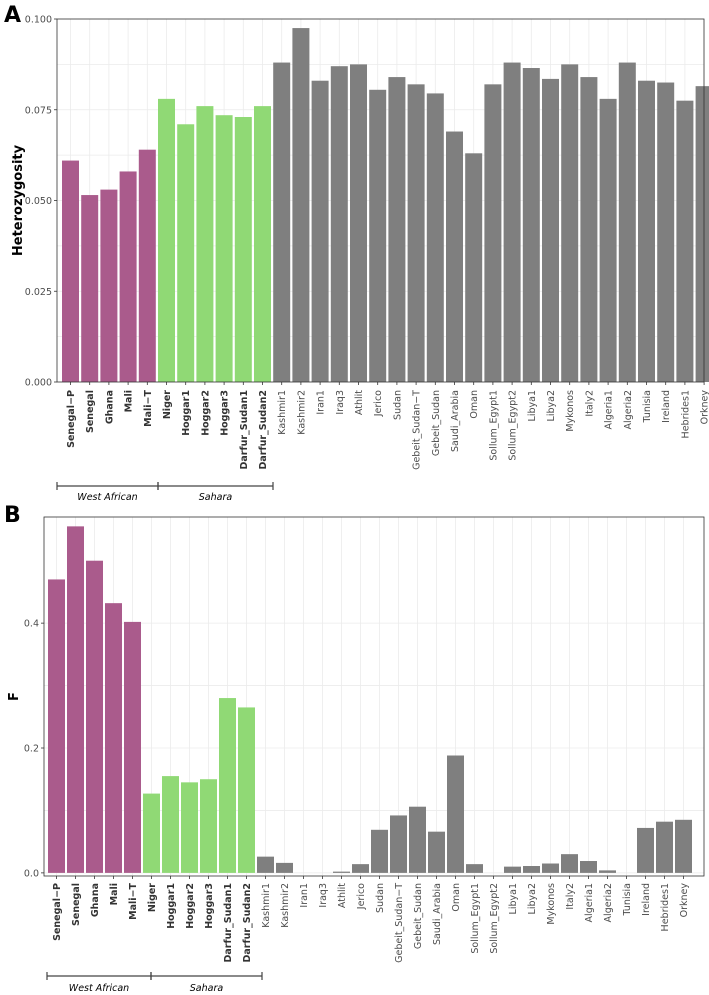 This screenshot has width=709, height=995. I want to click on x-tick-label: Hoggar1, so click(171, 906).